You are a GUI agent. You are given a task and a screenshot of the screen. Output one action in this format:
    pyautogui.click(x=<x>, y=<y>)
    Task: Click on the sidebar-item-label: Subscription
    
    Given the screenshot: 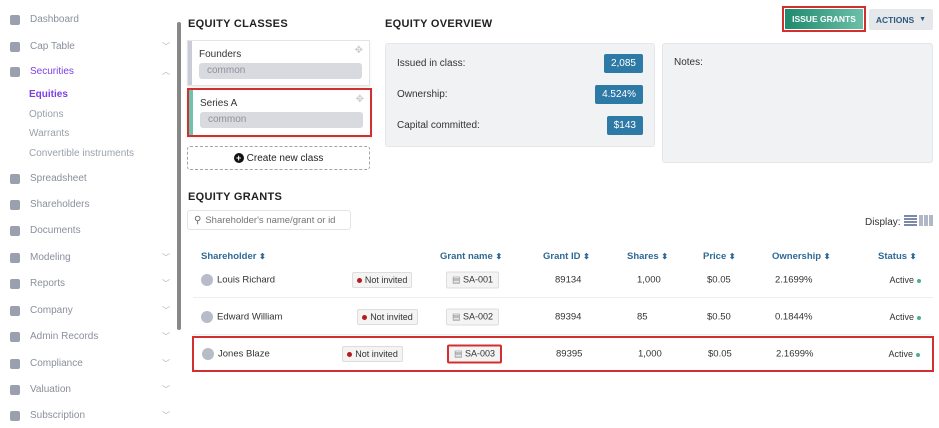 What is the action you would take?
    pyautogui.click(x=58, y=415)
    